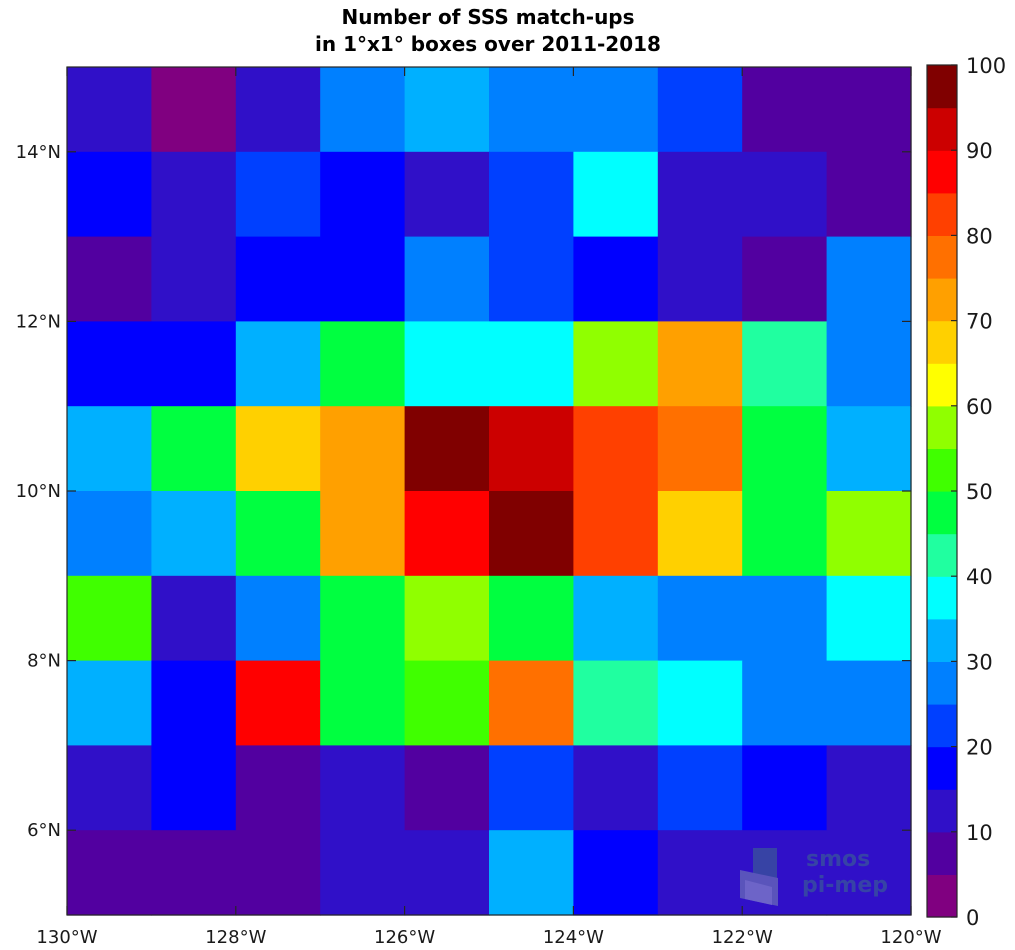  Describe the element at coordinates (814, 876) in the screenshot. I see `smos-pi-mep-watermark: smos pi-mep` at that location.